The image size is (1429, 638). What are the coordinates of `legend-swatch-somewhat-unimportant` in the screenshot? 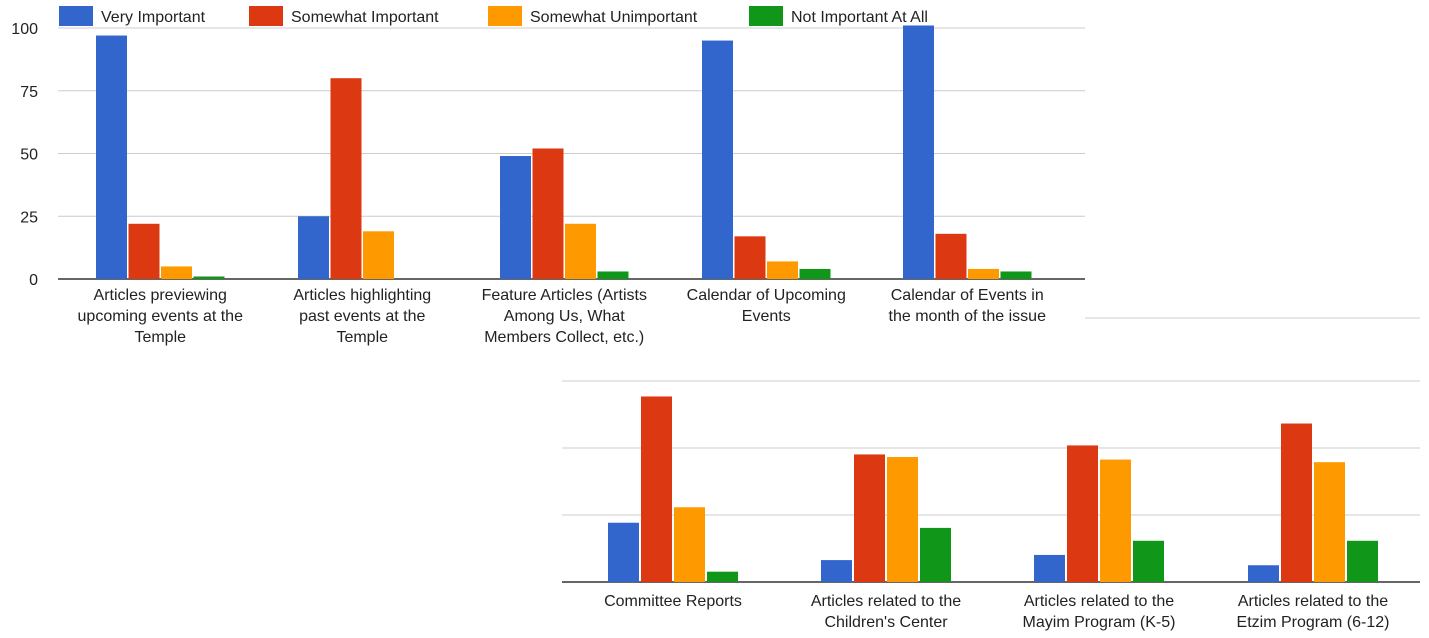 It's located at (505, 16).